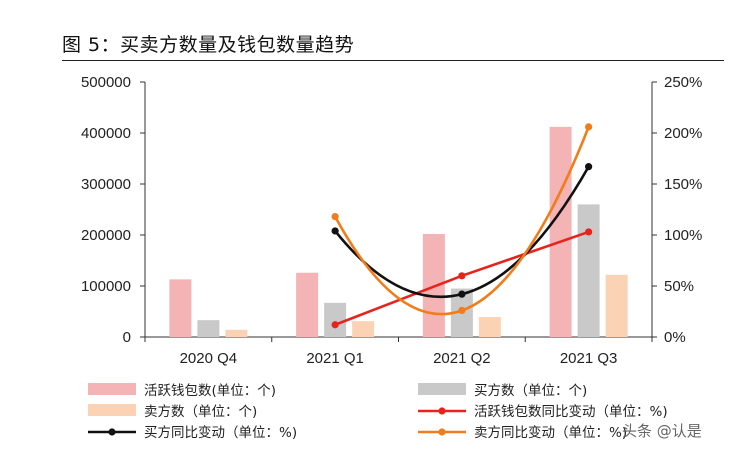  I want to click on legend-label-0: 活跃钱包数(单位：个), so click(210, 391).